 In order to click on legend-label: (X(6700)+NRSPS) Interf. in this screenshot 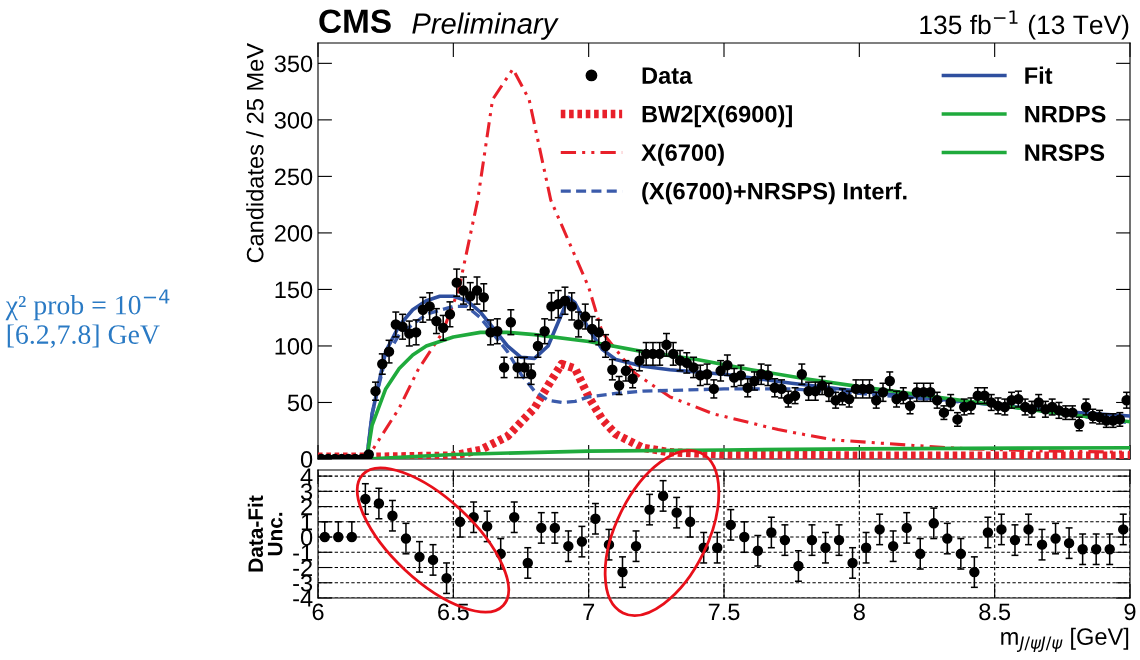, I will do `click(774, 193)`.